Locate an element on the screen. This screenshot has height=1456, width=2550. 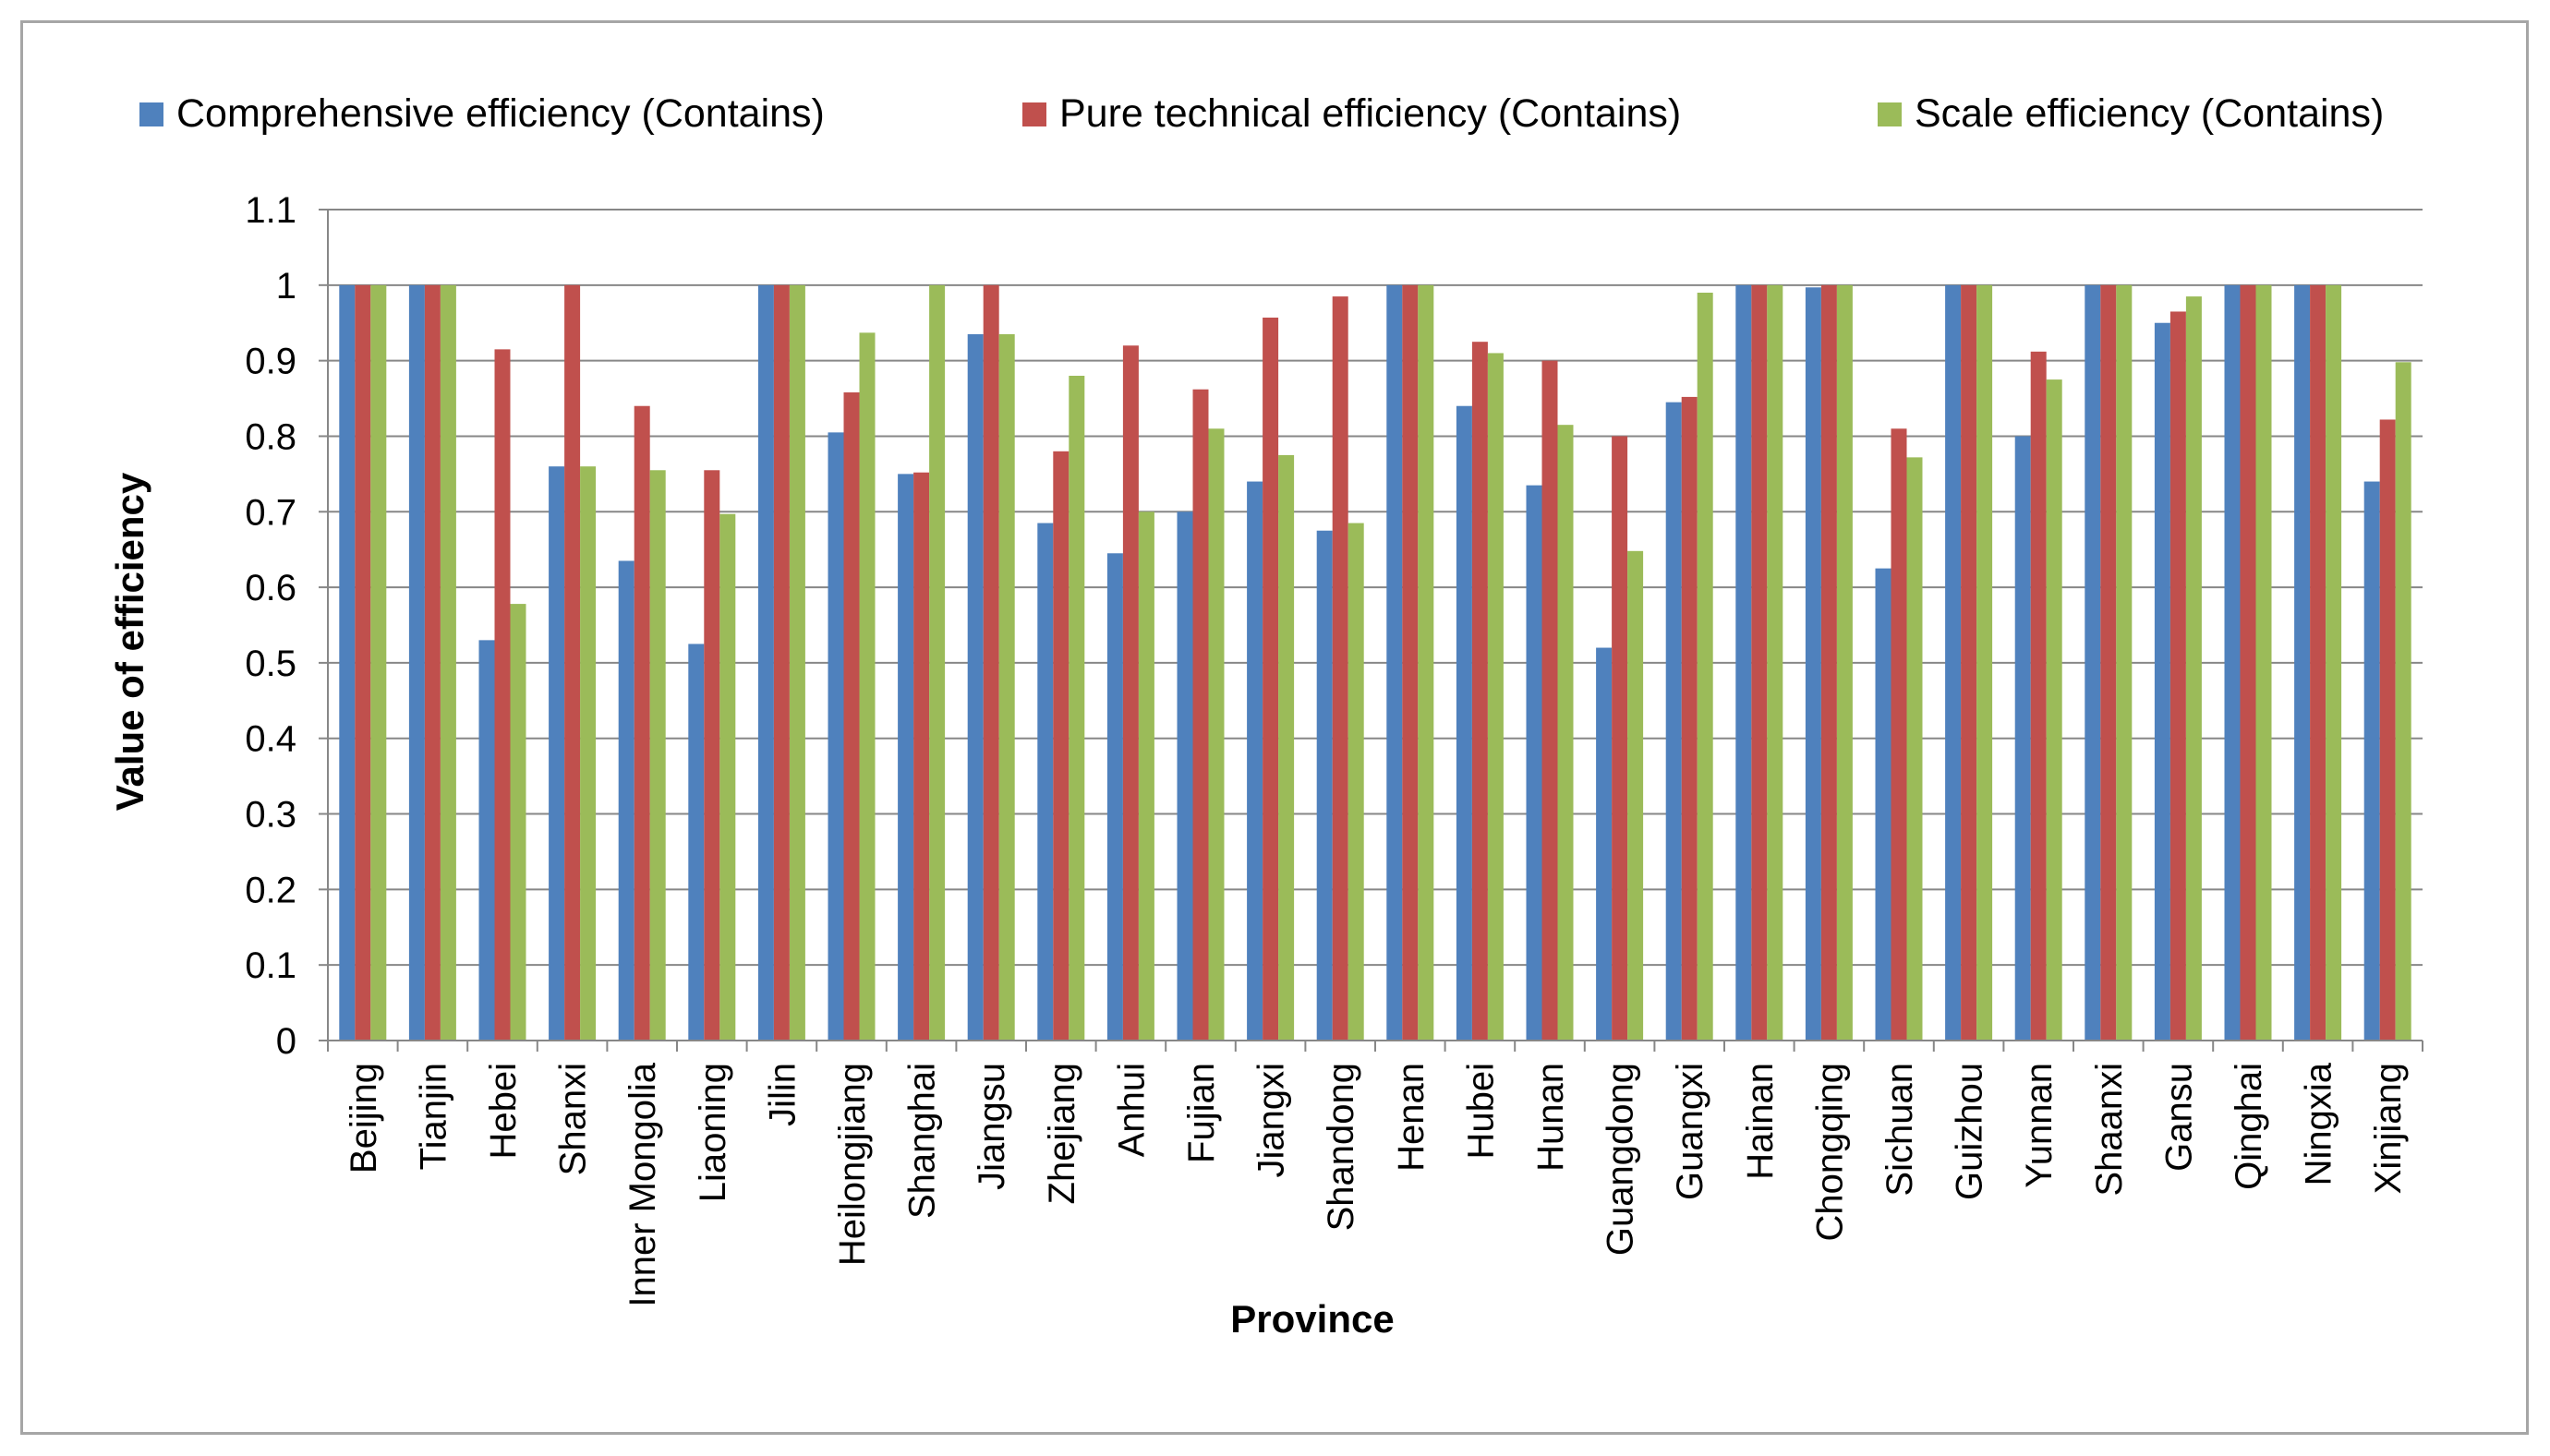
x-tick-label: Shaanxi is located at coordinates (2109, 1130).